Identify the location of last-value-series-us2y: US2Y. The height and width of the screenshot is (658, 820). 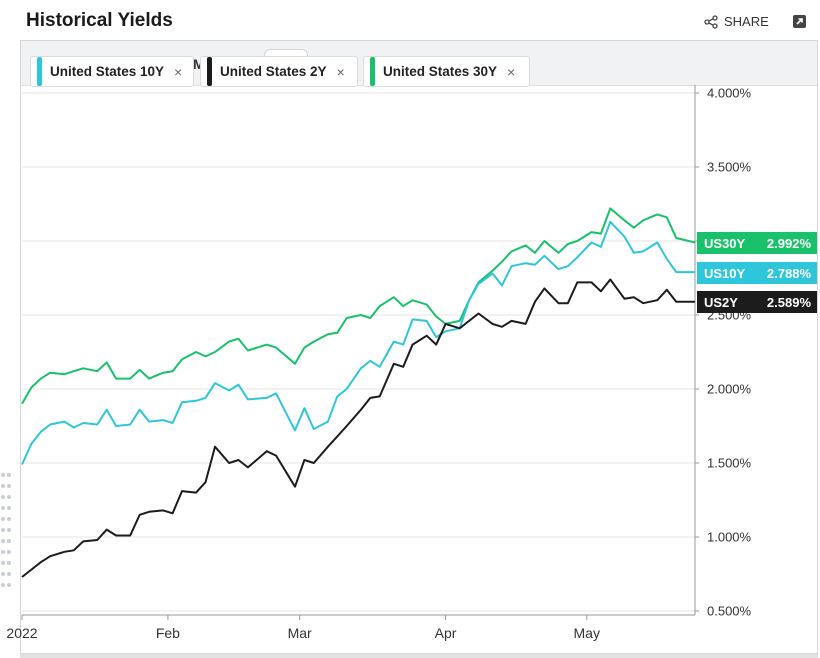
(721, 302).